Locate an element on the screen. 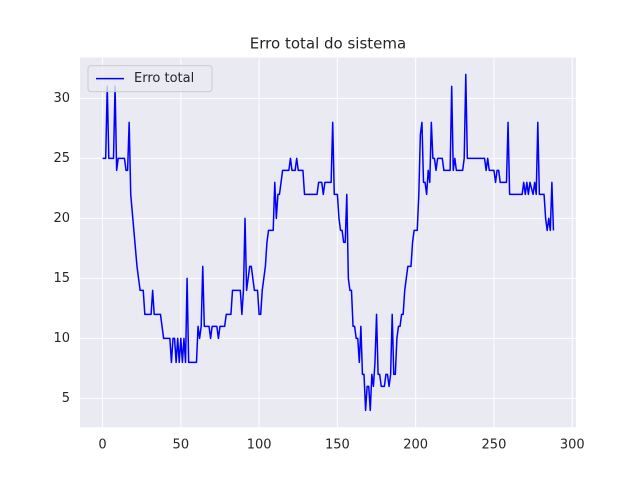 This screenshot has width=640, height=484. x-tick-label: 100 is located at coordinates (259, 445).